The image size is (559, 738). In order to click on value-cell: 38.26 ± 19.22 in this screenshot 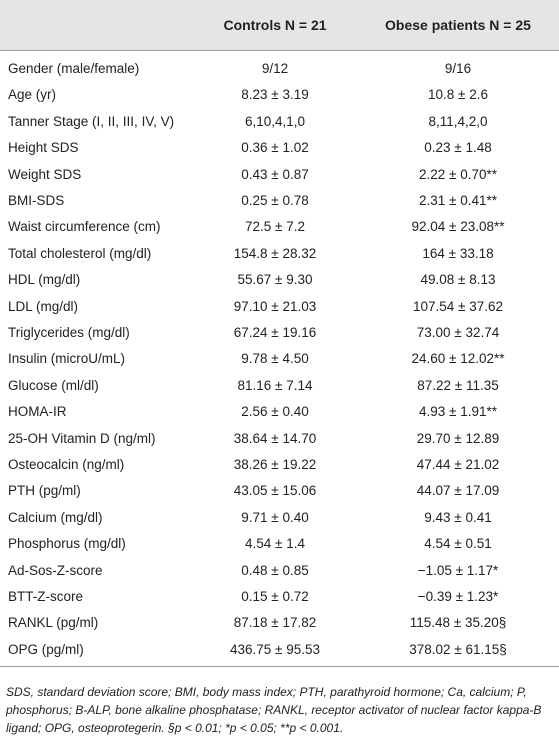, I will do `click(275, 464)`.